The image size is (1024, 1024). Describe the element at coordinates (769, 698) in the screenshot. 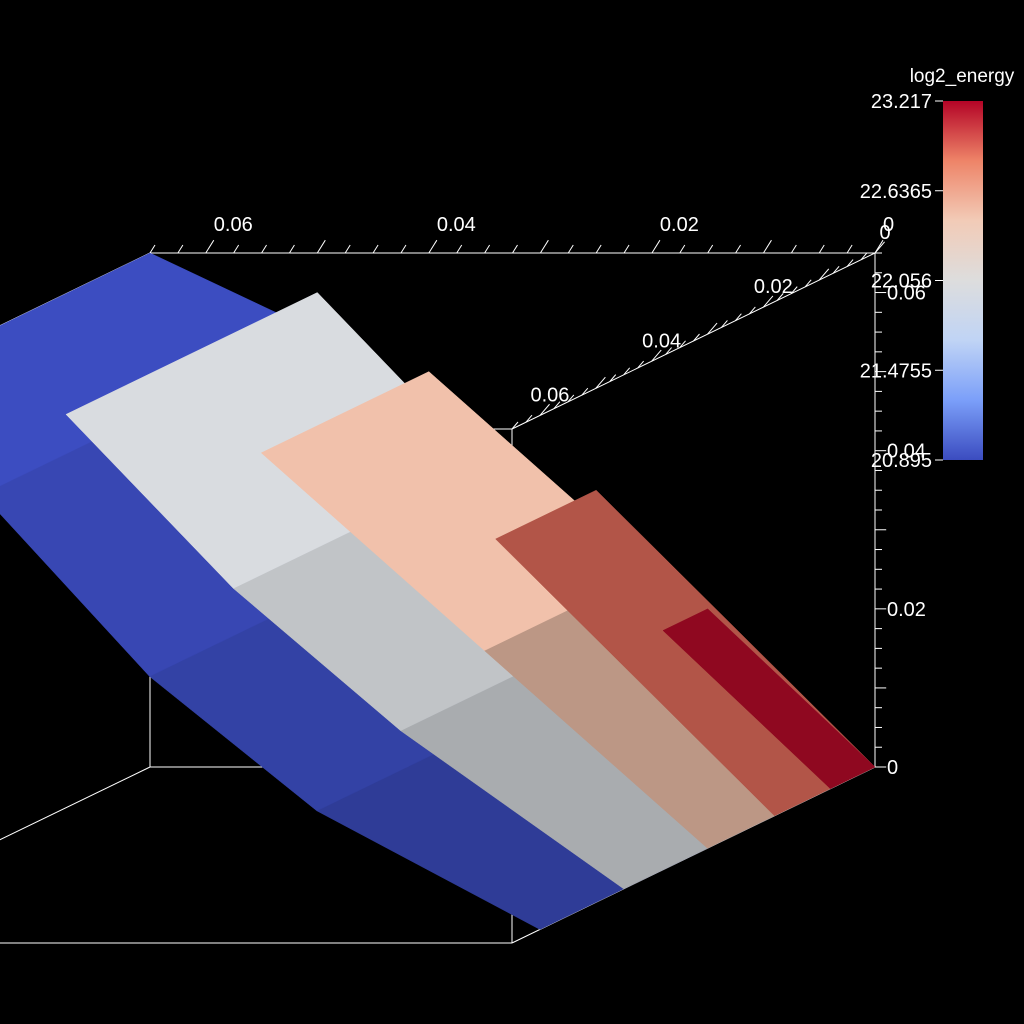

I see `surface-patch` at that location.